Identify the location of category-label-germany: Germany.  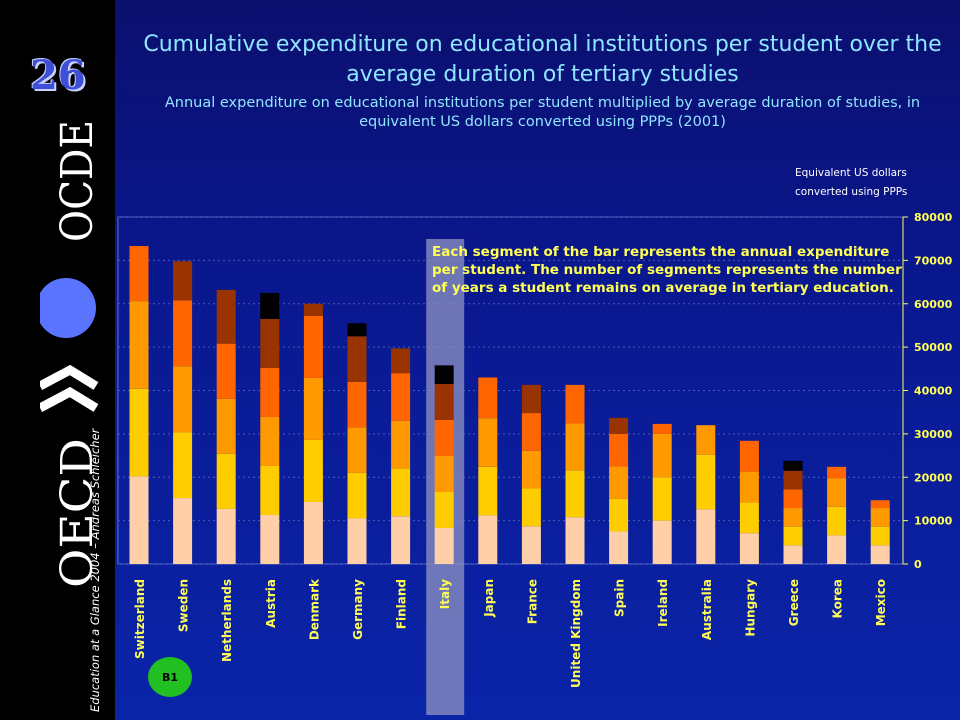
(358, 609).